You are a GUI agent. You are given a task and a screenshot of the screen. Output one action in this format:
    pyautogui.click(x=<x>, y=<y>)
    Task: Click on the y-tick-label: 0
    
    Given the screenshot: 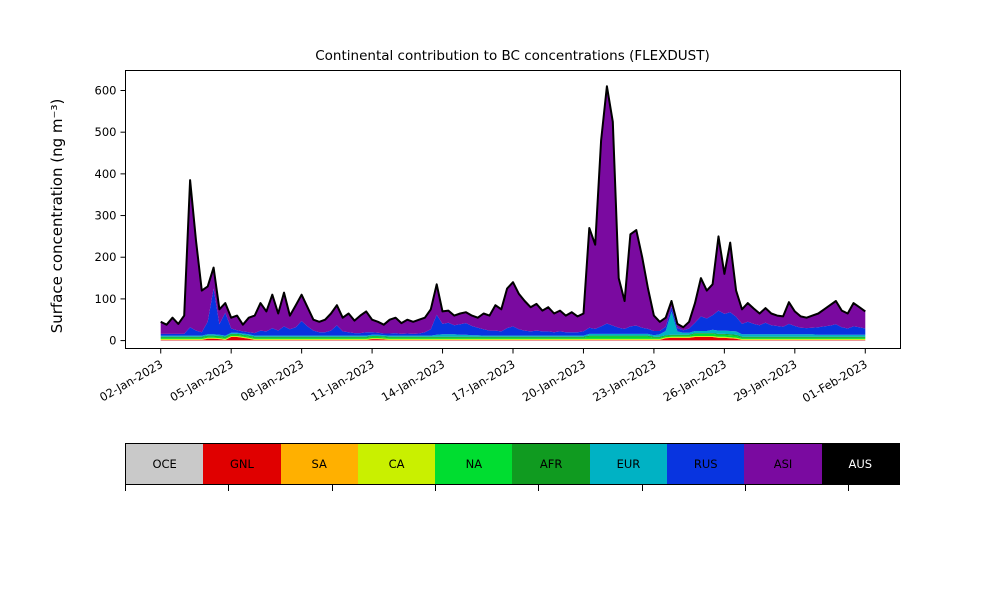 What is the action you would take?
    pyautogui.click(x=112, y=341)
    